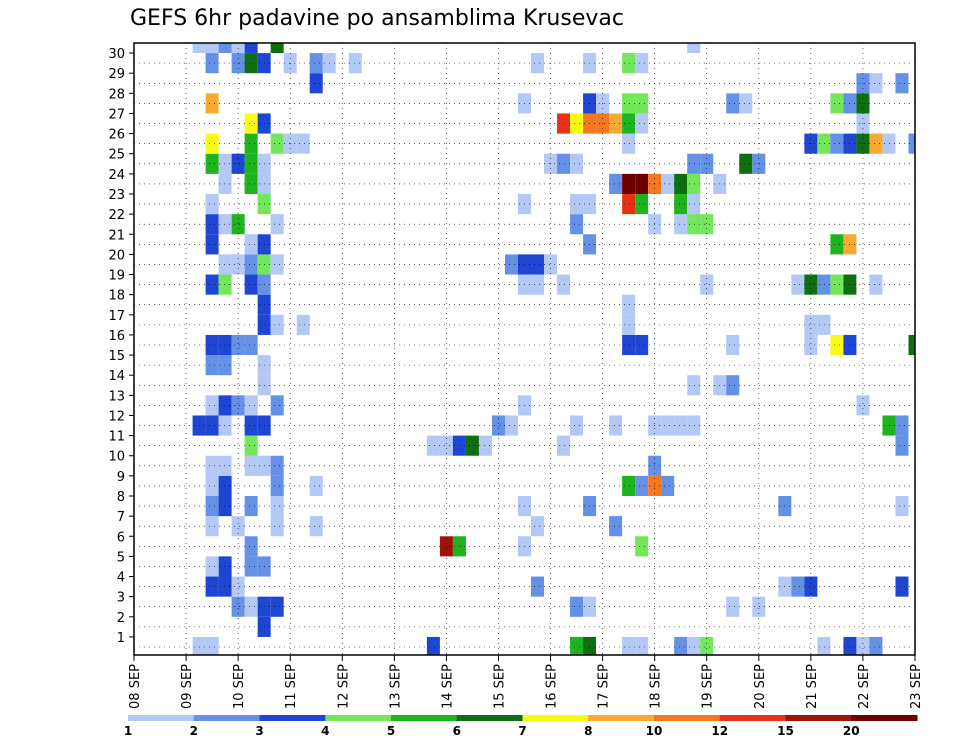 The height and width of the screenshot is (742, 960). What do you see at coordinates (116, 376) in the screenshot?
I see `y-tick-label: 14` at bounding box center [116, 376].